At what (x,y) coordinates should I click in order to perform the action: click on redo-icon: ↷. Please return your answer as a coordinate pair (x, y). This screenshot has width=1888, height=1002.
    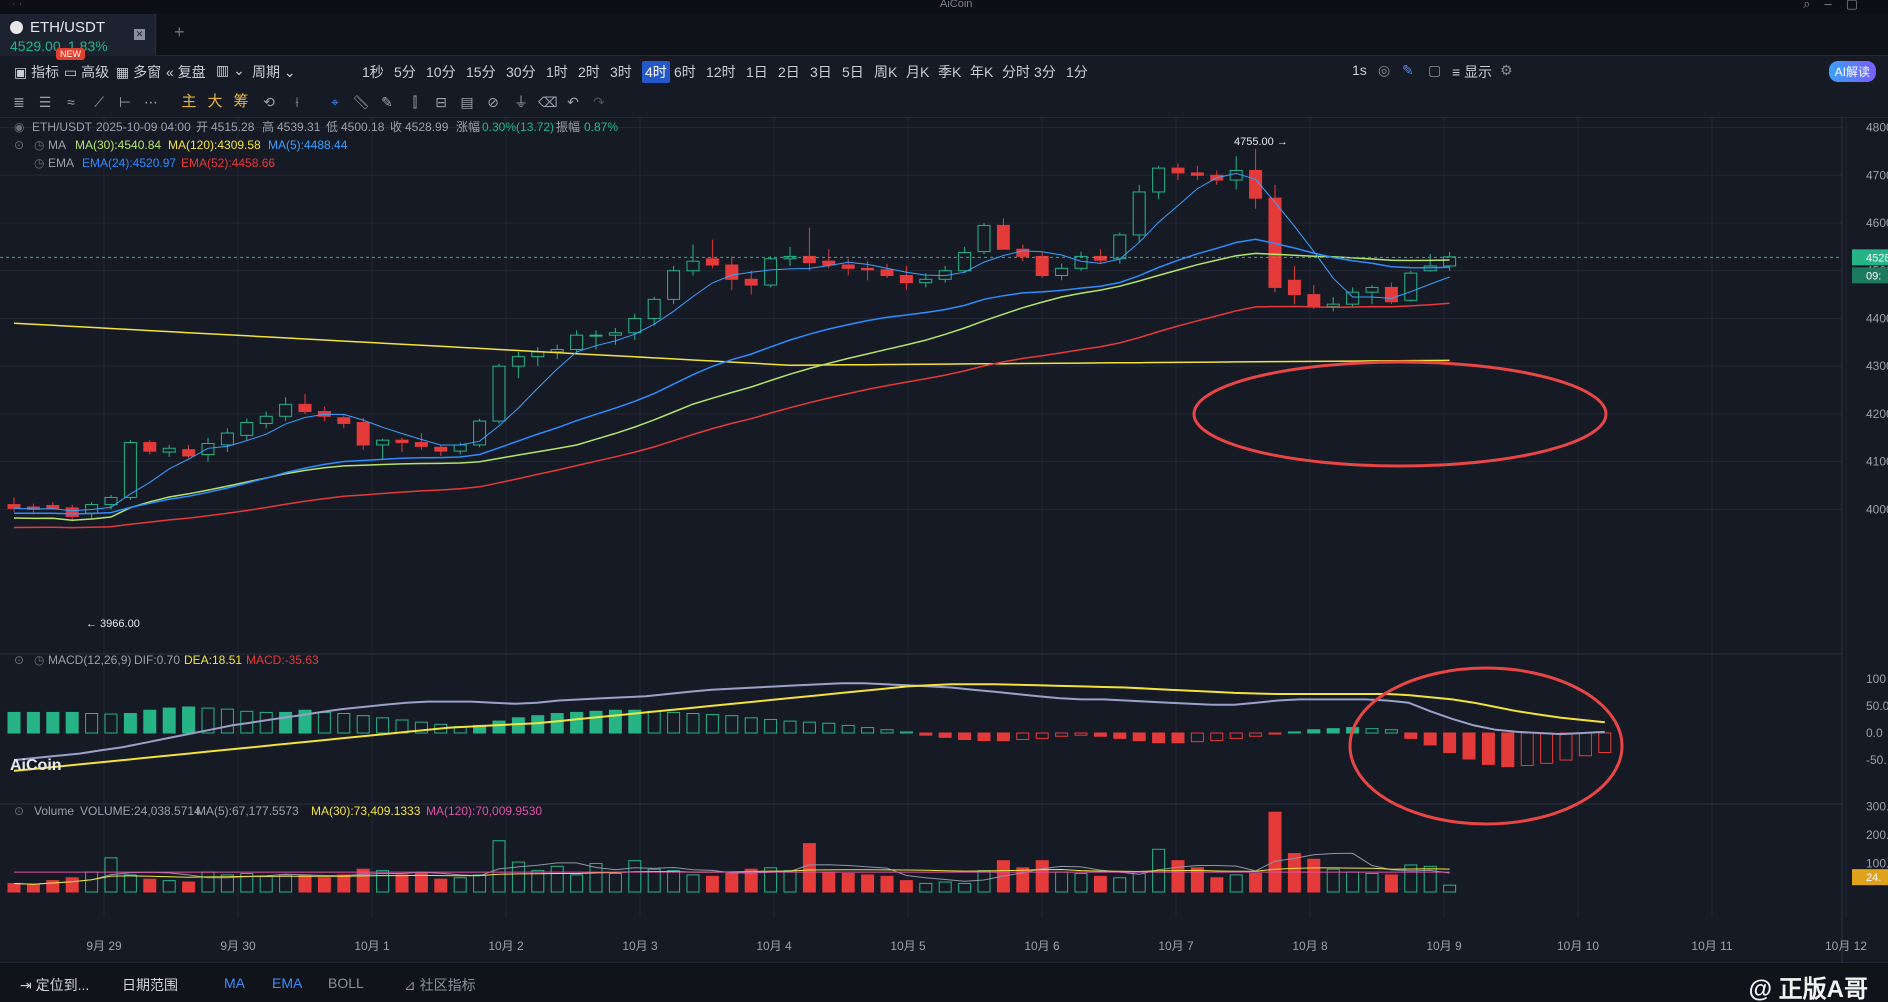
    Looking at the image, I should click on (599, 102).